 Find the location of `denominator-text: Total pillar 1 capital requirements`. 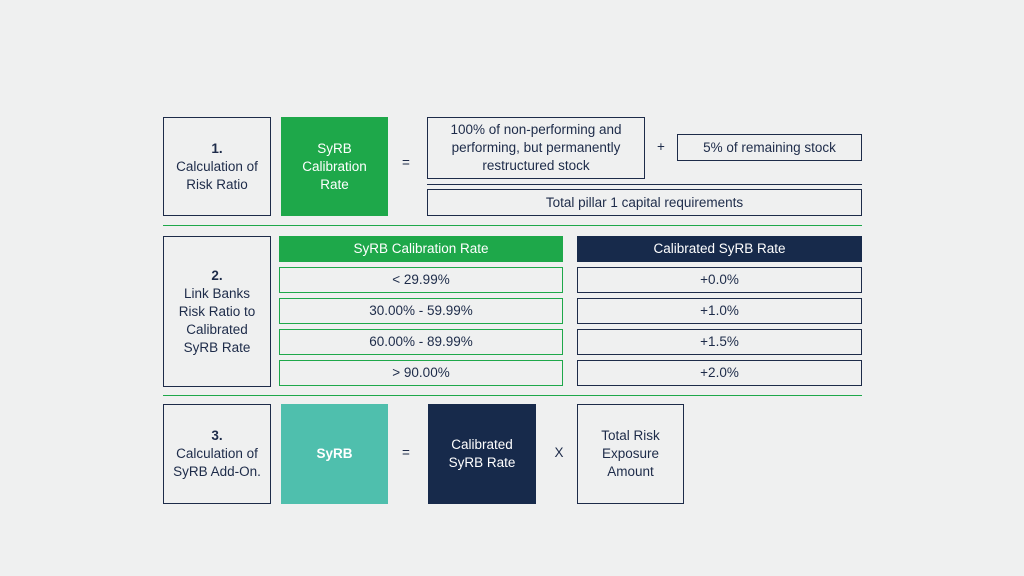

denominator-text: Total pillar 1 capital requirements is located at coordinates (644, 202).